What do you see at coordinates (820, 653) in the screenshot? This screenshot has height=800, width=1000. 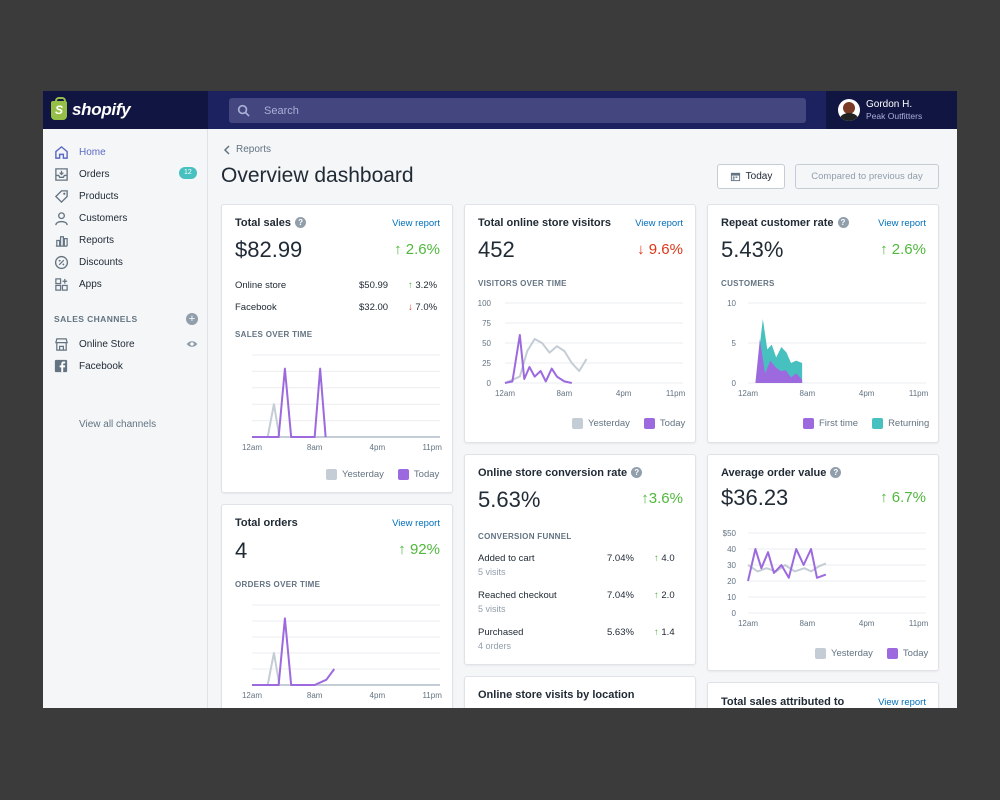 I see `legend-swatch-yesterday` at bounding box center [820, 653].